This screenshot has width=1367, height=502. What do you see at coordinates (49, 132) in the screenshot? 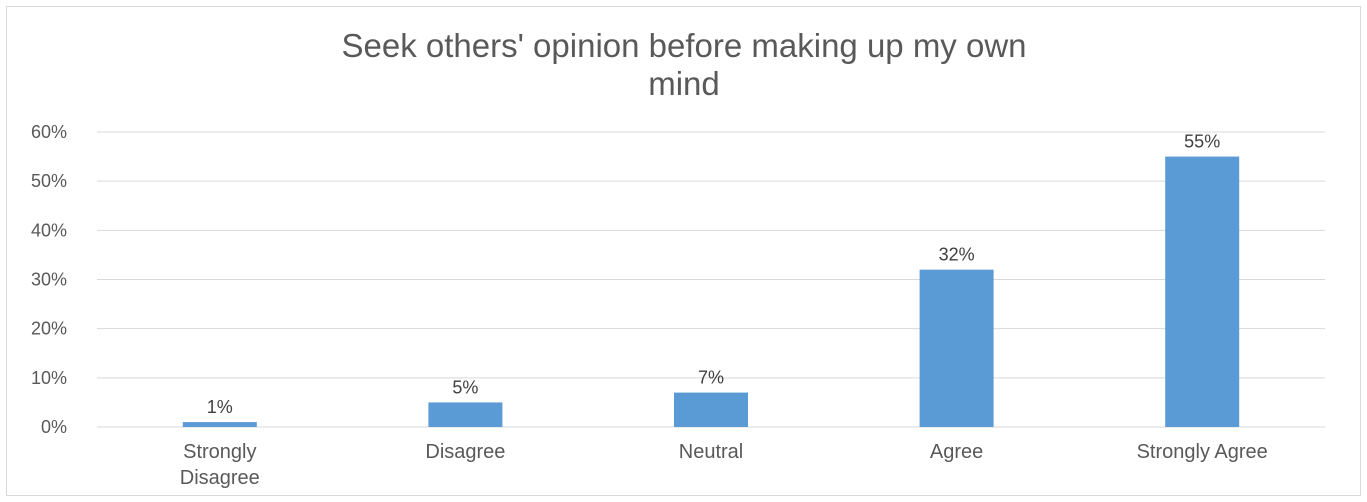
I see `y-tick-label-60: 60%` at bounding box center [49, 132].